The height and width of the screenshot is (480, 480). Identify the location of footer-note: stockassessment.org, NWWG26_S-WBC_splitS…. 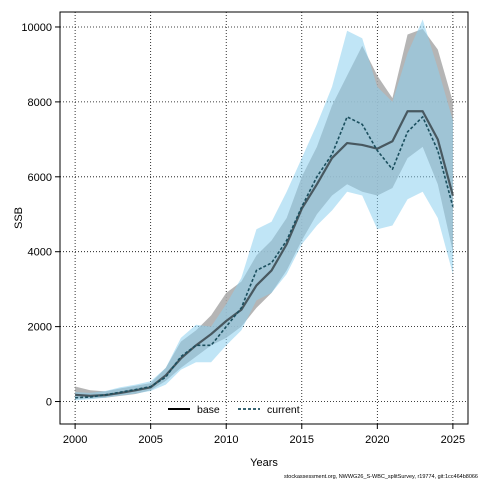
(381, 477).